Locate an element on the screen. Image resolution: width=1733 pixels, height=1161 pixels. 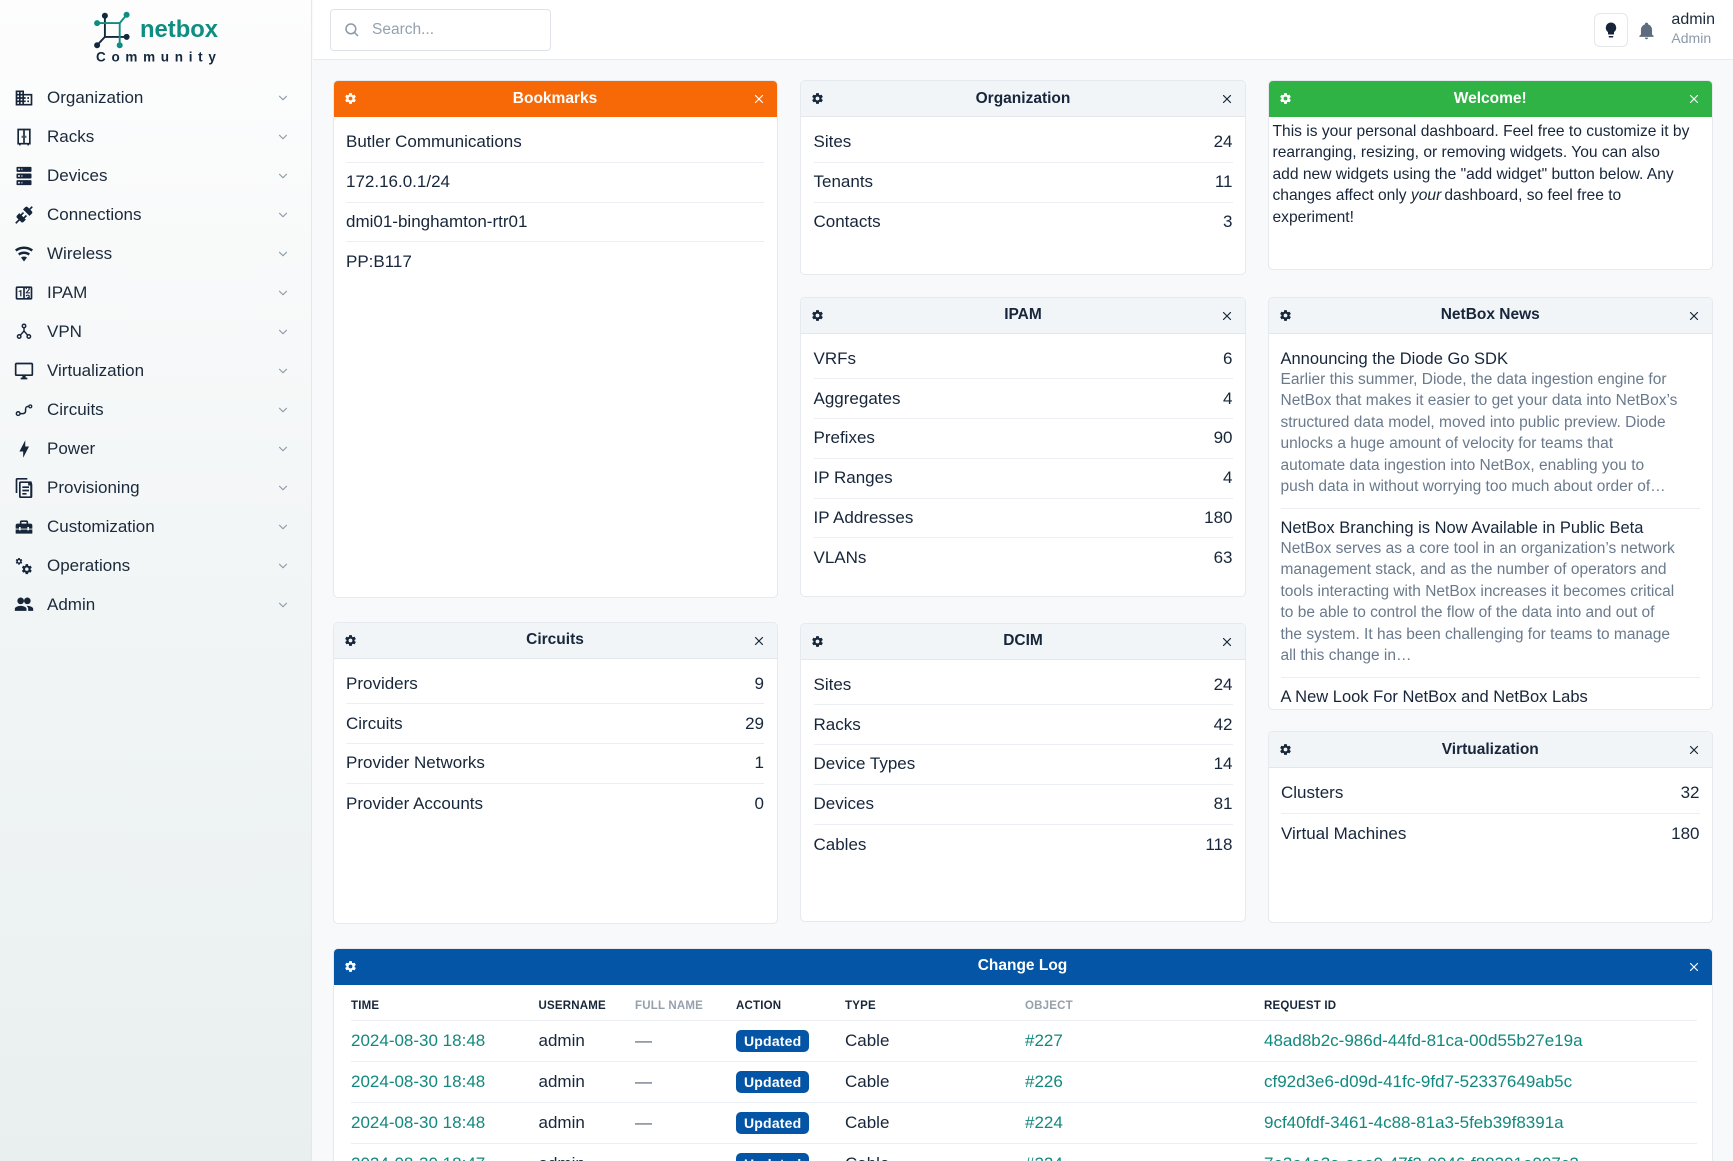
svg-text: Community is located at coordinates (159, 57).